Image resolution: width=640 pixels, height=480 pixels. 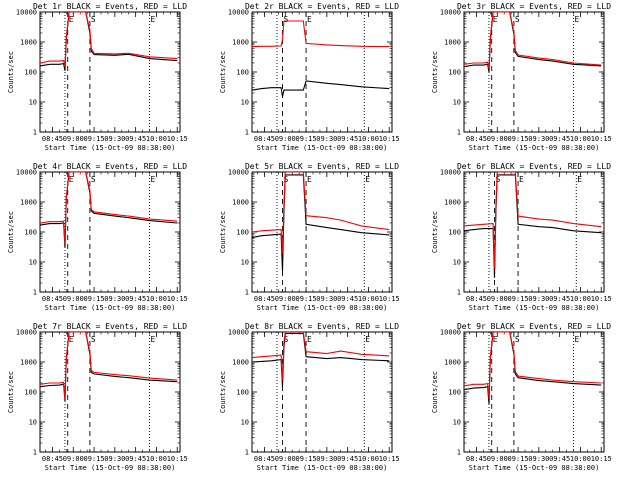 I want to click on chart-title: Det 4r BLACK = Events, RED = LLD, so click(x=110, y=166).